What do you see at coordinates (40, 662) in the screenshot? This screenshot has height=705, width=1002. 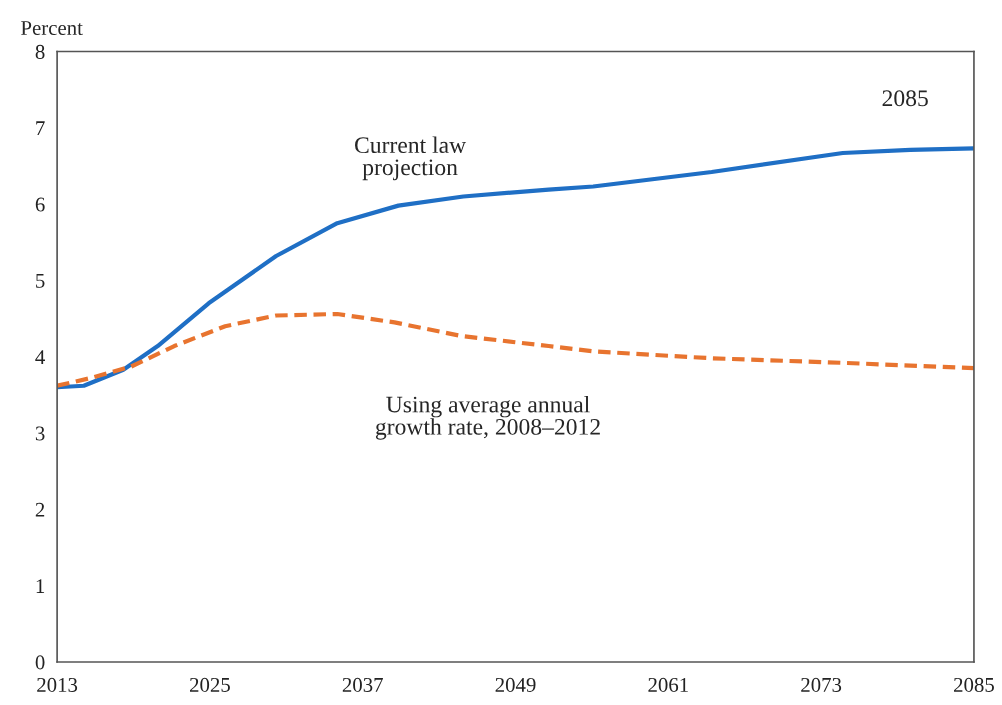 I see `y-tick-label: 0` at bounding box center [40, 662].